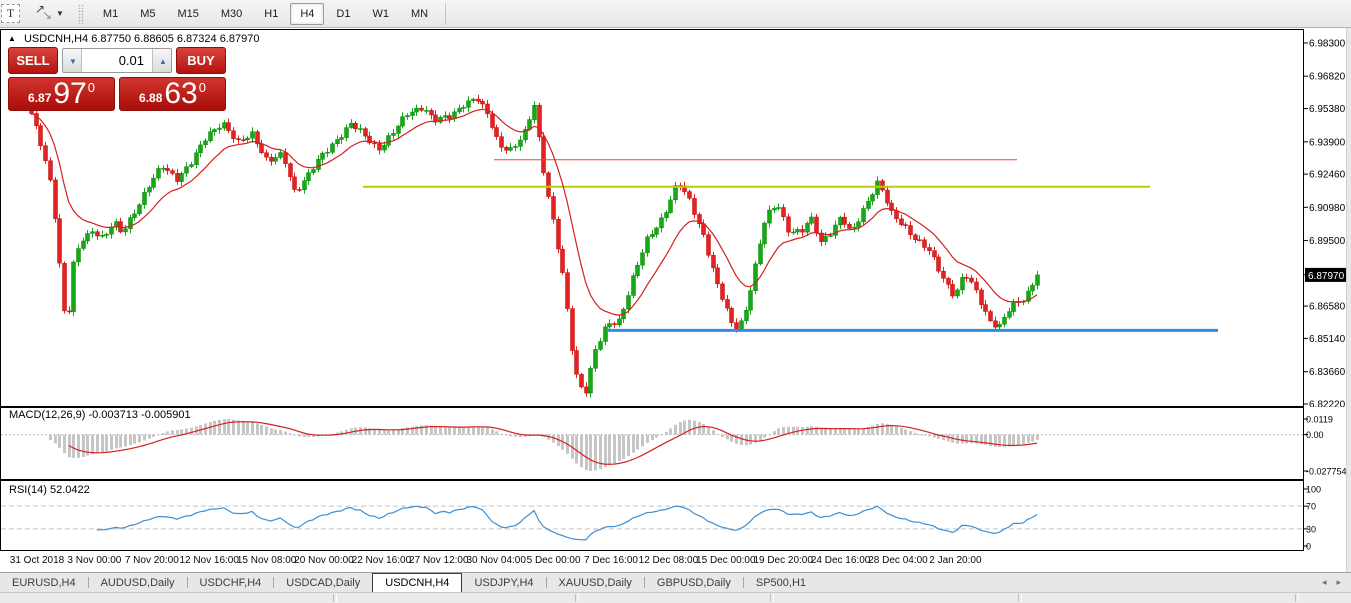 The width and height of the screenshot is (1351, 603). I want to click on timeframe-button-H4: H4, so click(307, 13).